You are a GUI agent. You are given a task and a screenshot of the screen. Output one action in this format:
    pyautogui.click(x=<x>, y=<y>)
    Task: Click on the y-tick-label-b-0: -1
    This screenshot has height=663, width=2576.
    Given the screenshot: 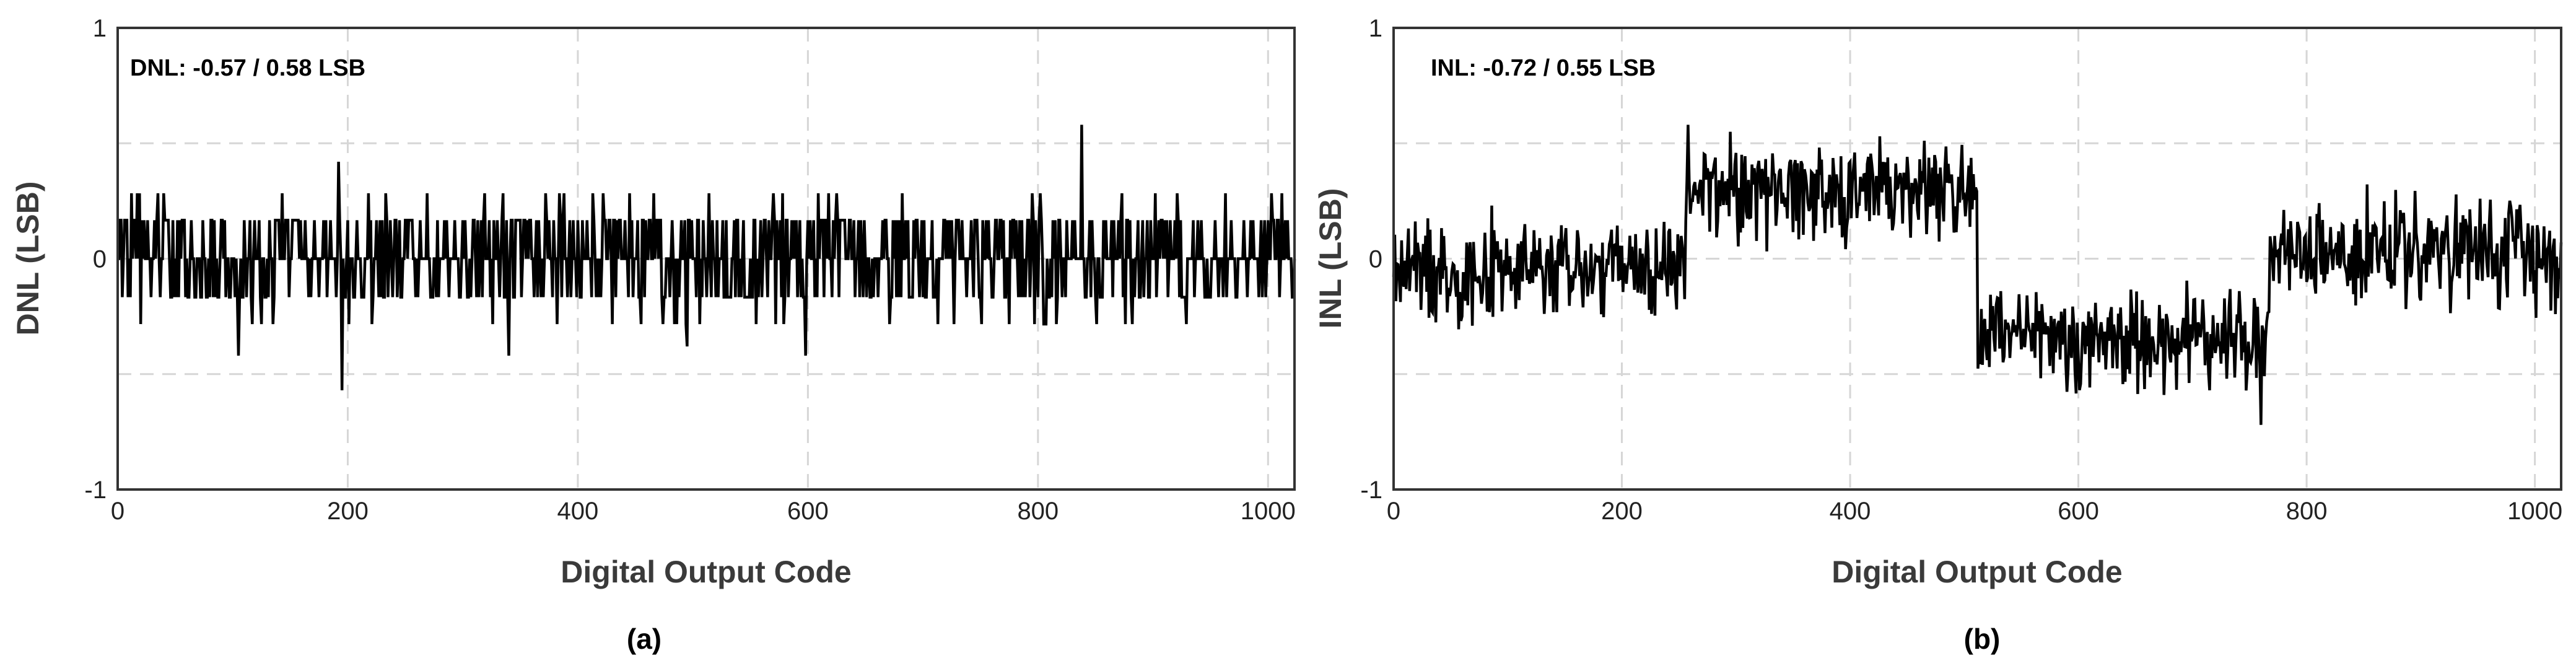 What is the action you would take?
    pyautogui.click(x=1371, y=490)
    